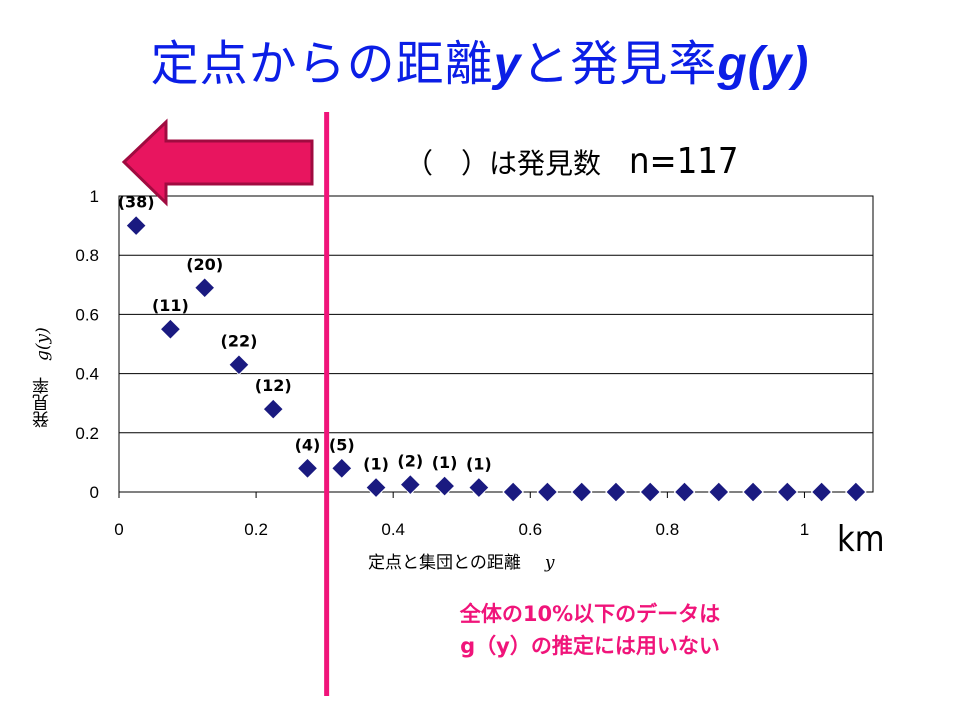 The height and width of the screenshot is (720, 960). What do you see at coordinates (256, 529) in the screenshot?
I see `x-tick-label: 0.2` at bounding box center [256, 529].